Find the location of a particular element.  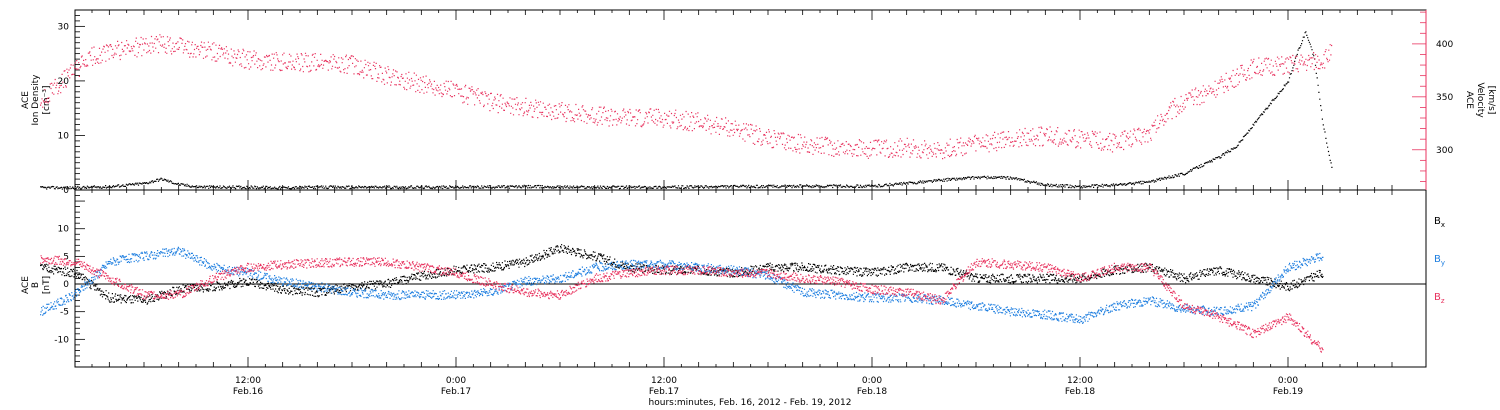

x-tick-label-2: 0:00 is located at coordinates (456, 381).